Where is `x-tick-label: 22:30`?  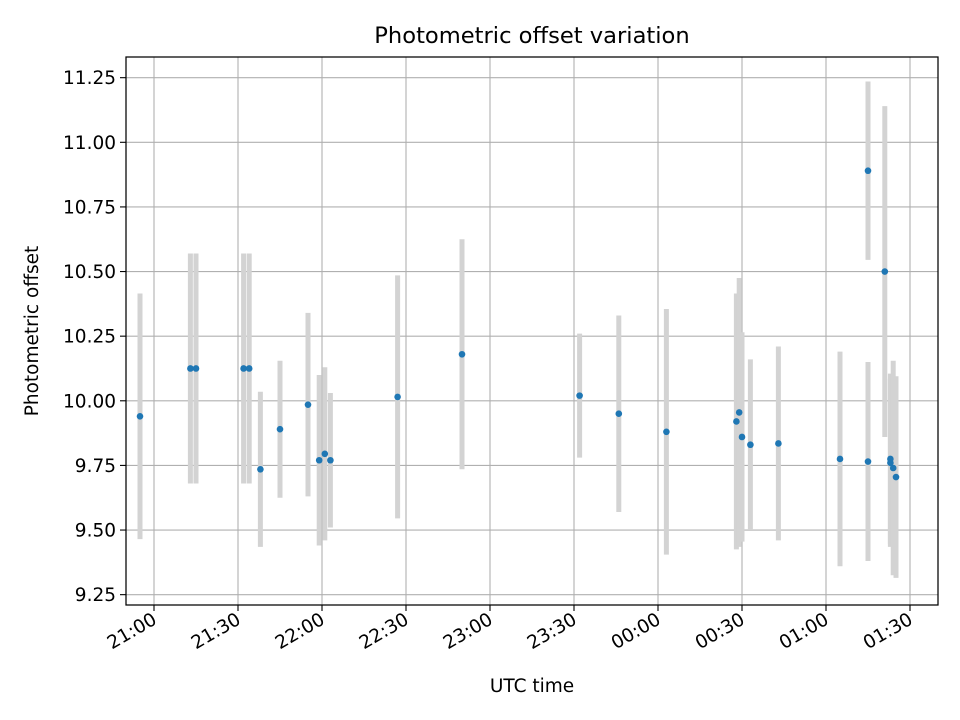
x-tick-label: 22:30 is located at coordinates (384, 631).